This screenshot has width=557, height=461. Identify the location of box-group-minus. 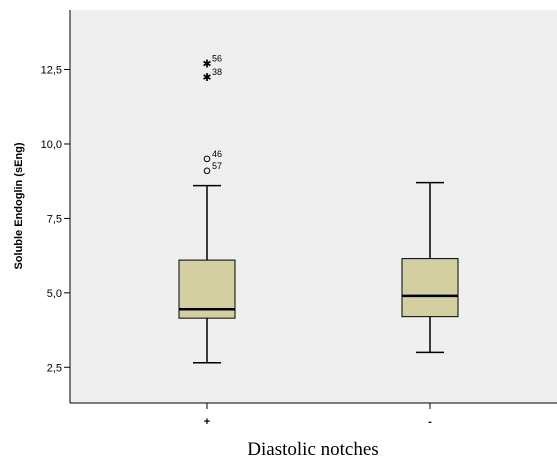
(430, 267).